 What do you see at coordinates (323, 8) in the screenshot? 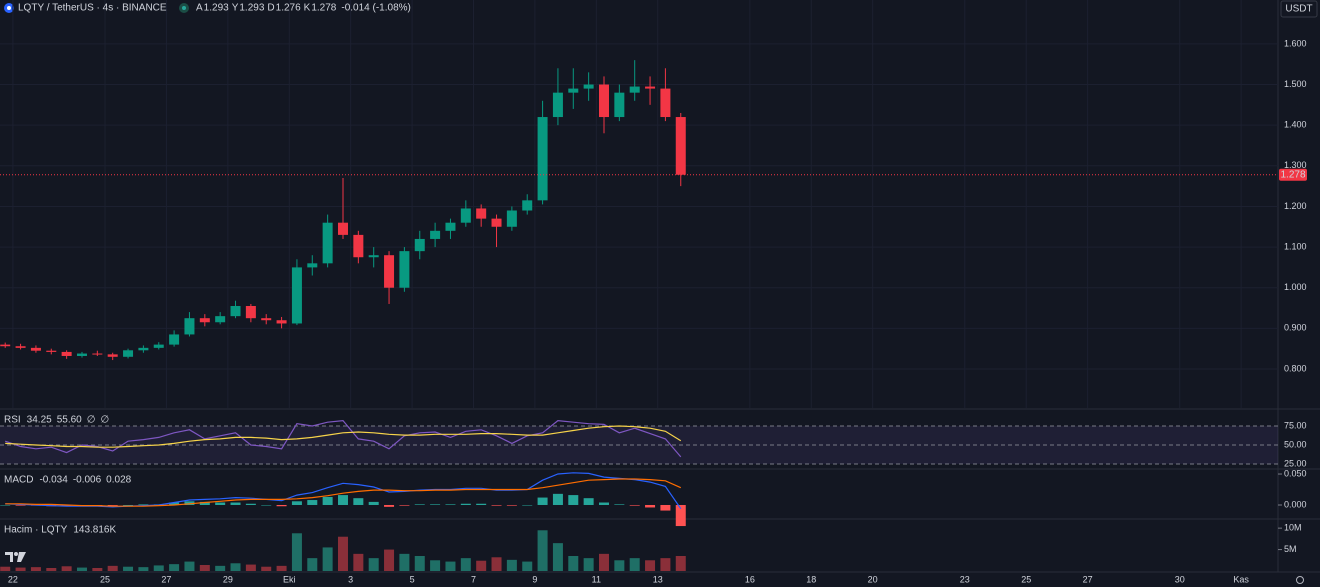
I see `ohlc-value: 1.278` at bounding box center [323, 8].